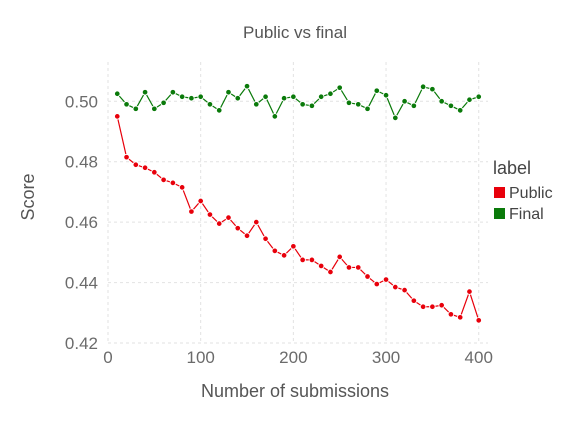 This screenshot has width=576, height=432. Describe the element at coordinates (295, 391) in the screenshot. I see `x-axis-title: Number of submissions` at that location.